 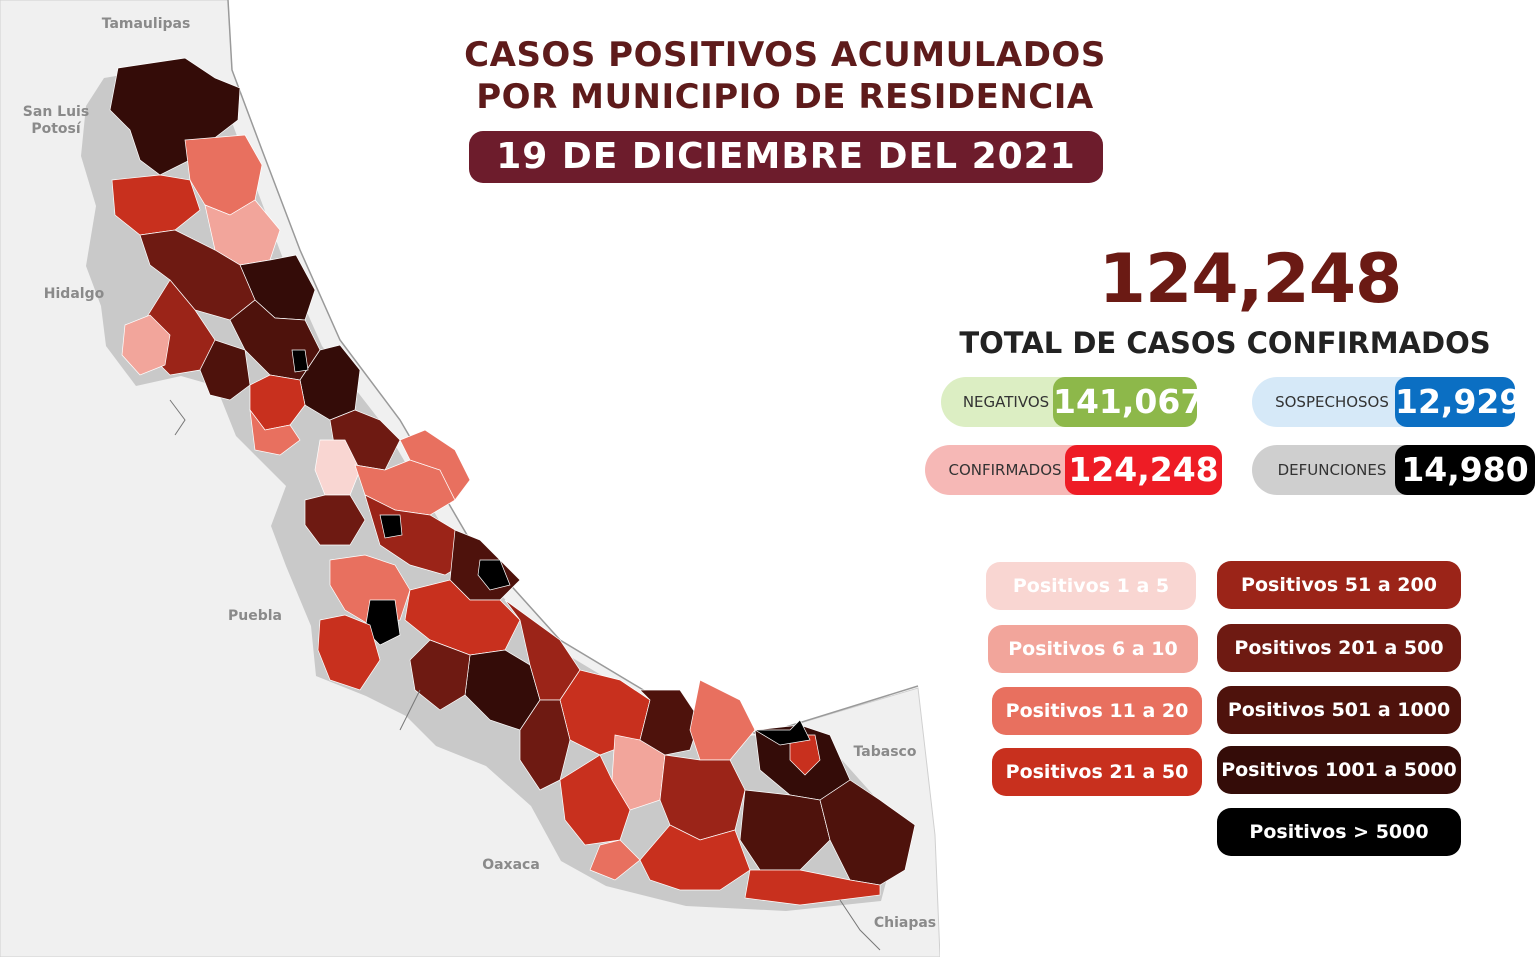 I want to click on stat-negativos: NEGATIVOS 141,067, so click(x=1072, y=402).